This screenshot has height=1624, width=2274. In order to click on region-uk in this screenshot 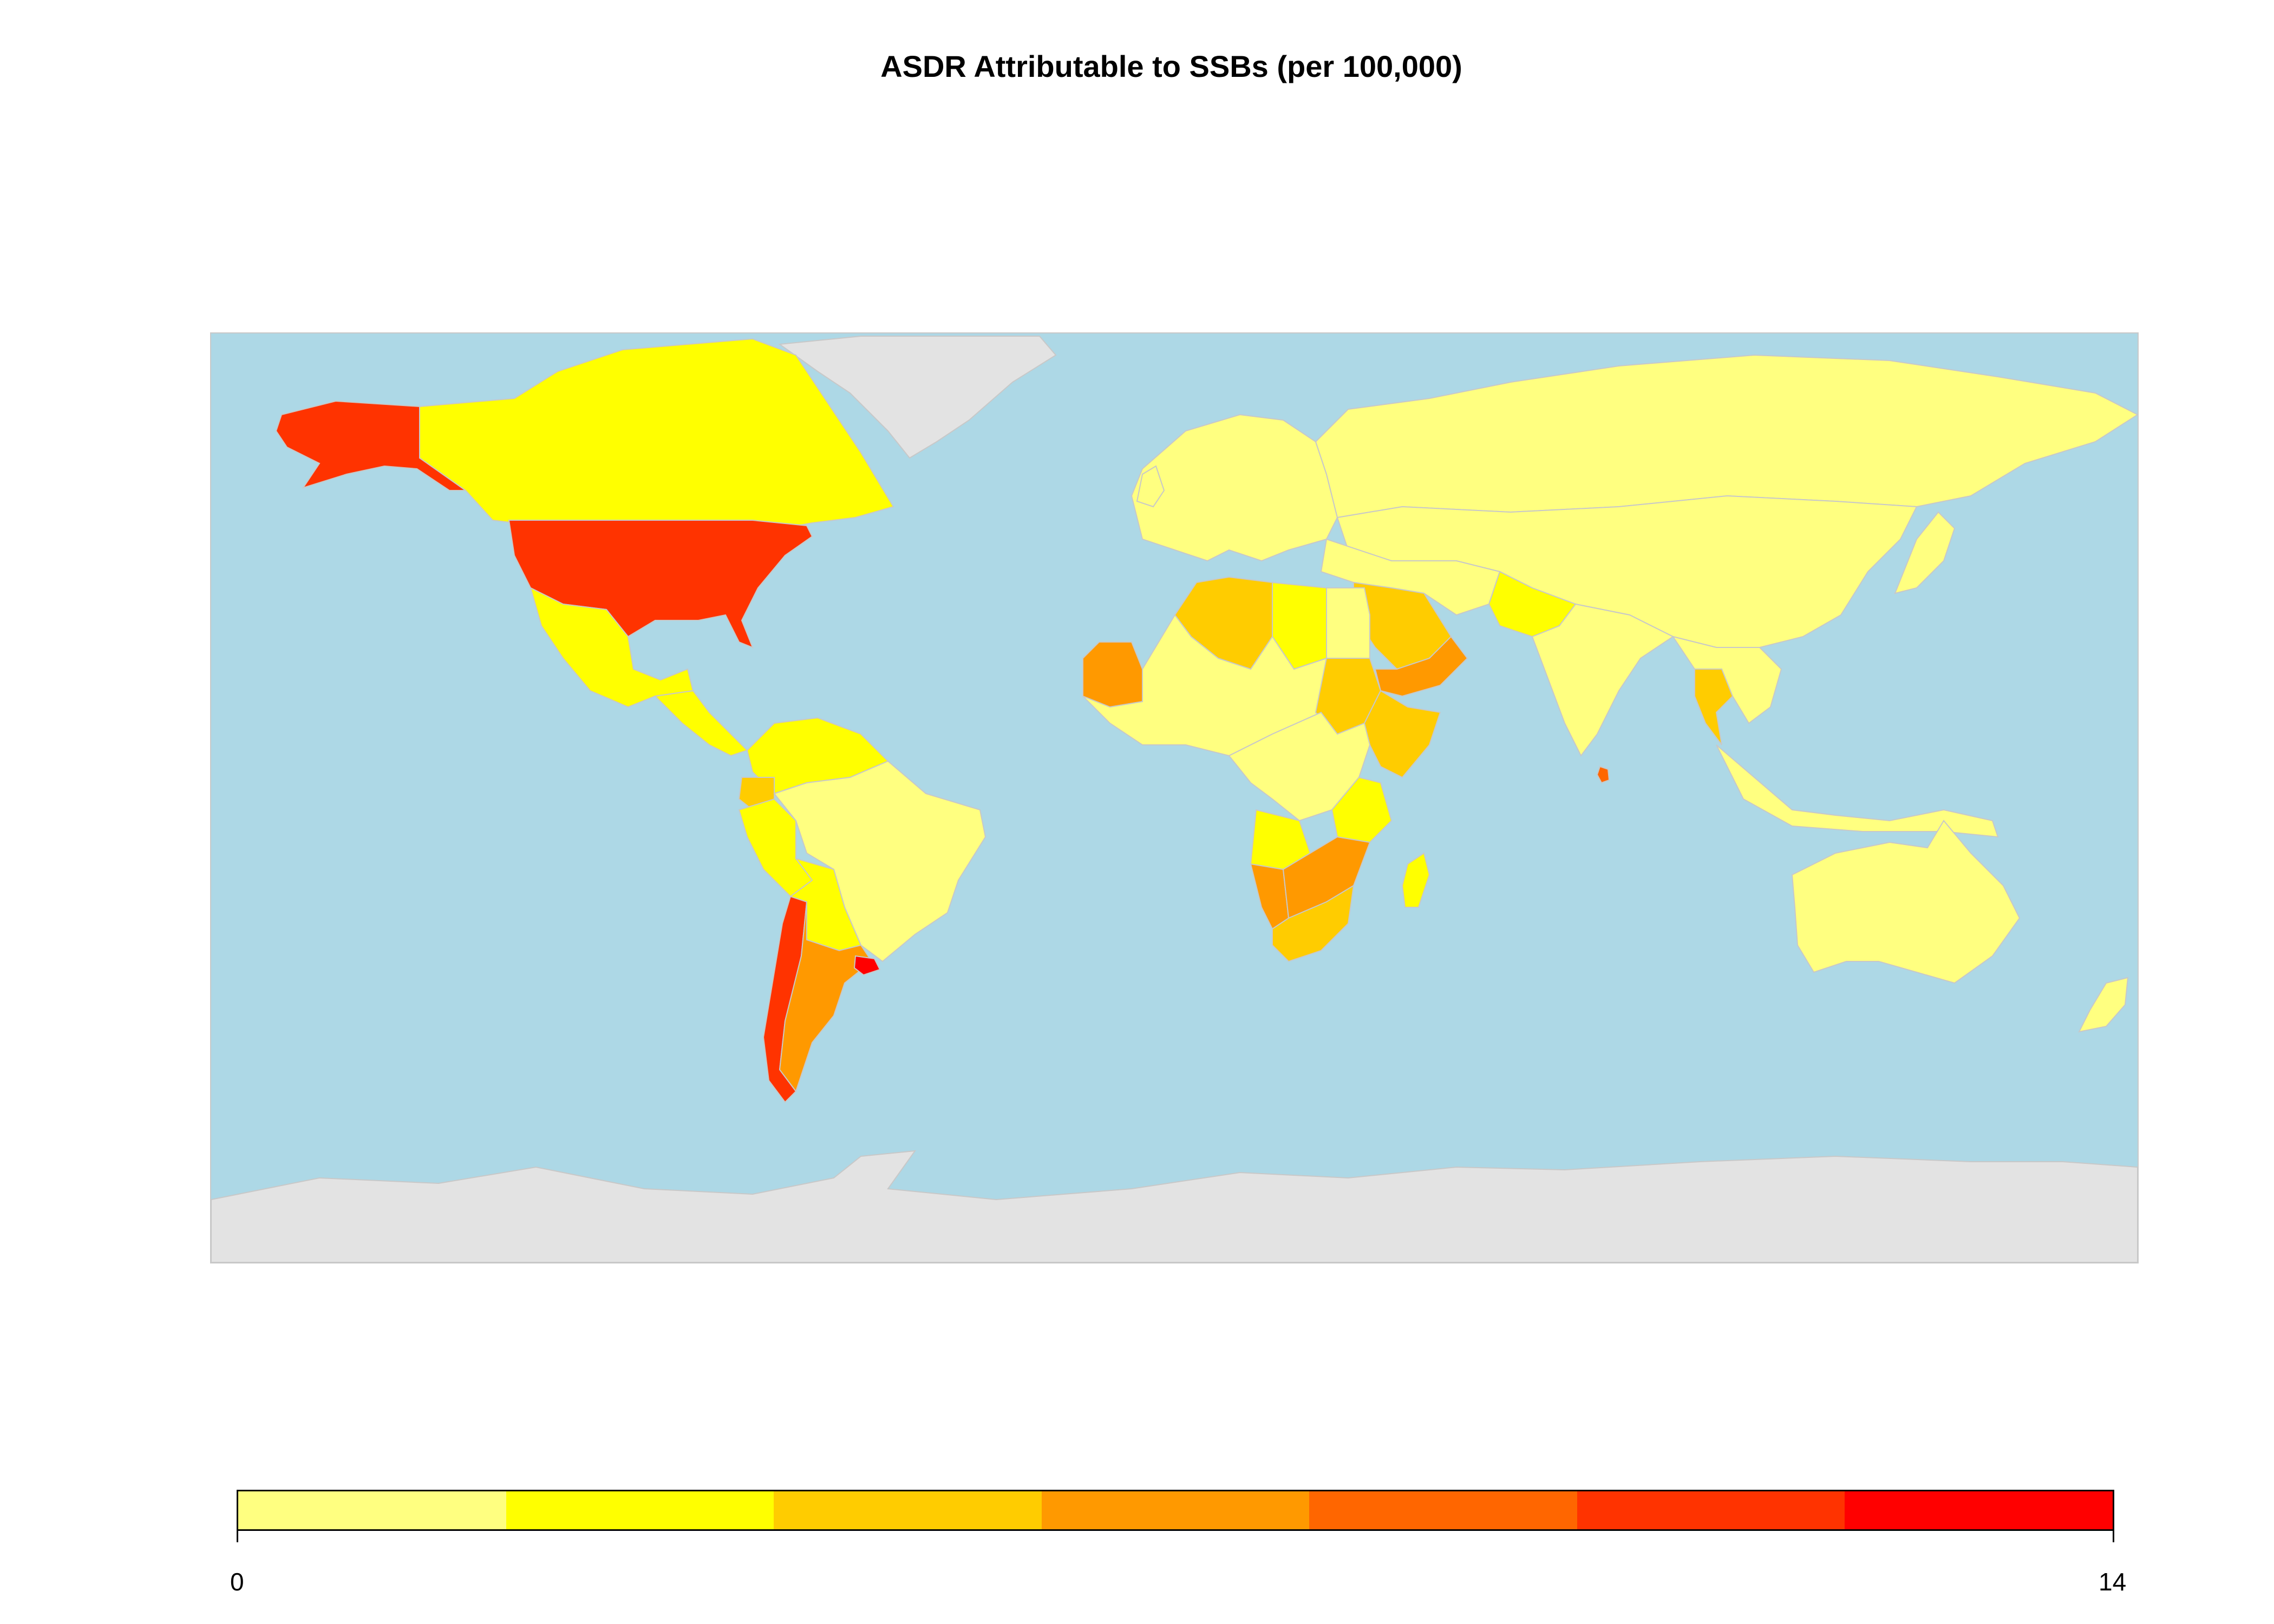, I will do `click(1150, 486)`.